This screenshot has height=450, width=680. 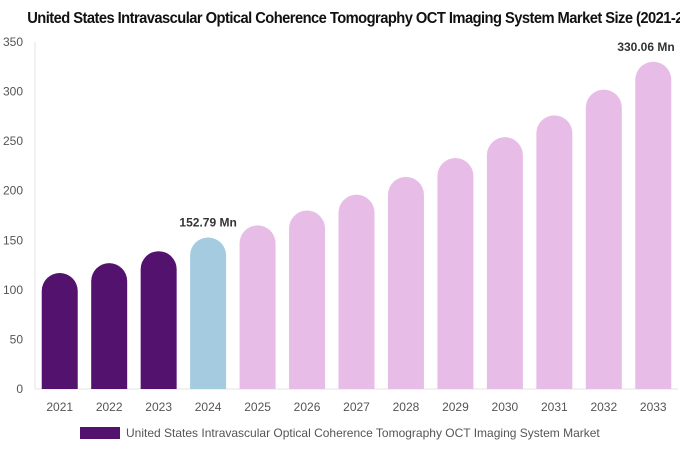 I want to click on x-tick-label: 2027, so click(x=356, y=407).